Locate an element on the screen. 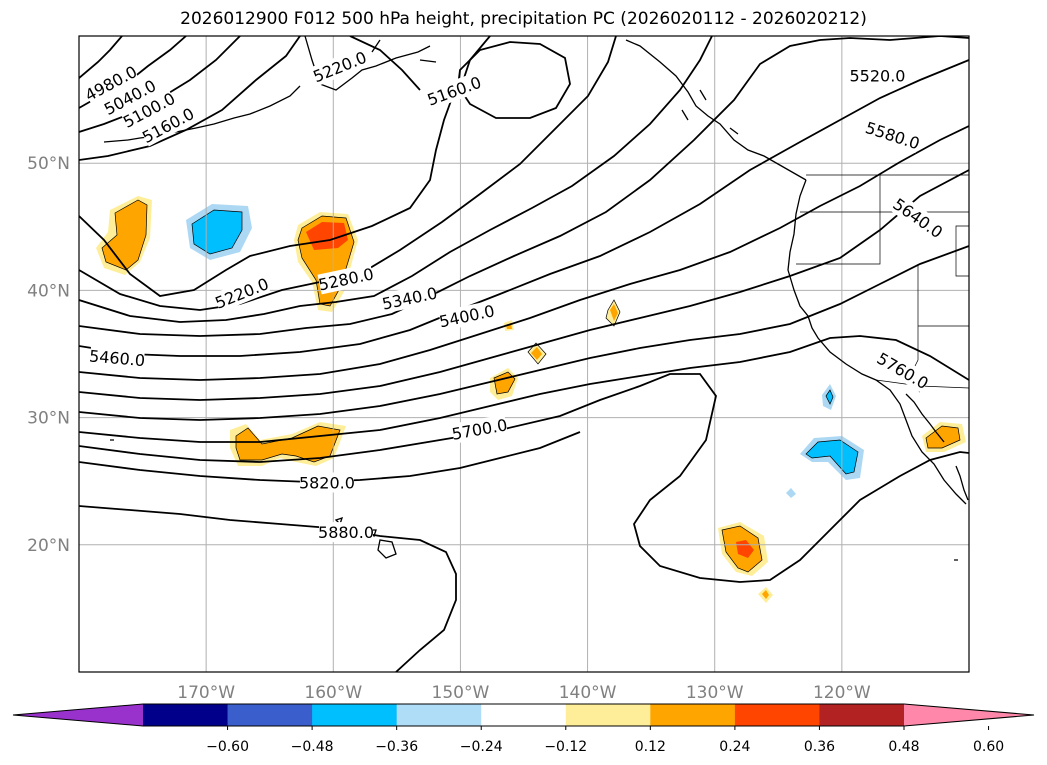  longitude-label: 170°W is located at coordinates (206, 693).